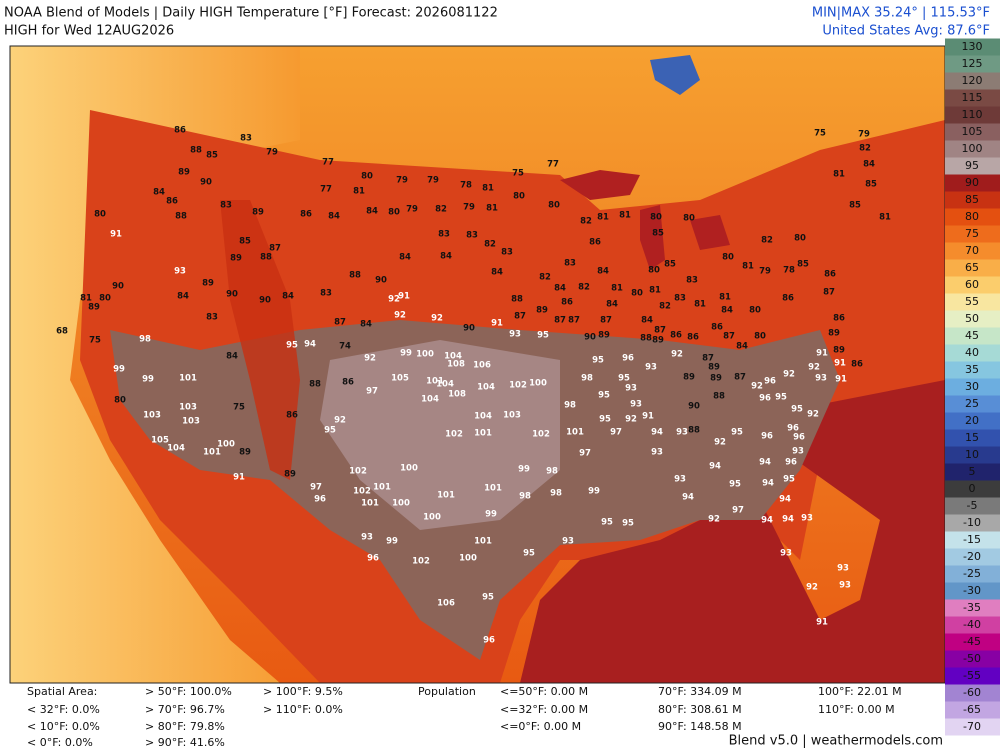  Describe the element at coordinates (700, 709) in the screenshot. I see `population-stat: 80°F: 308.61 M` at that location.